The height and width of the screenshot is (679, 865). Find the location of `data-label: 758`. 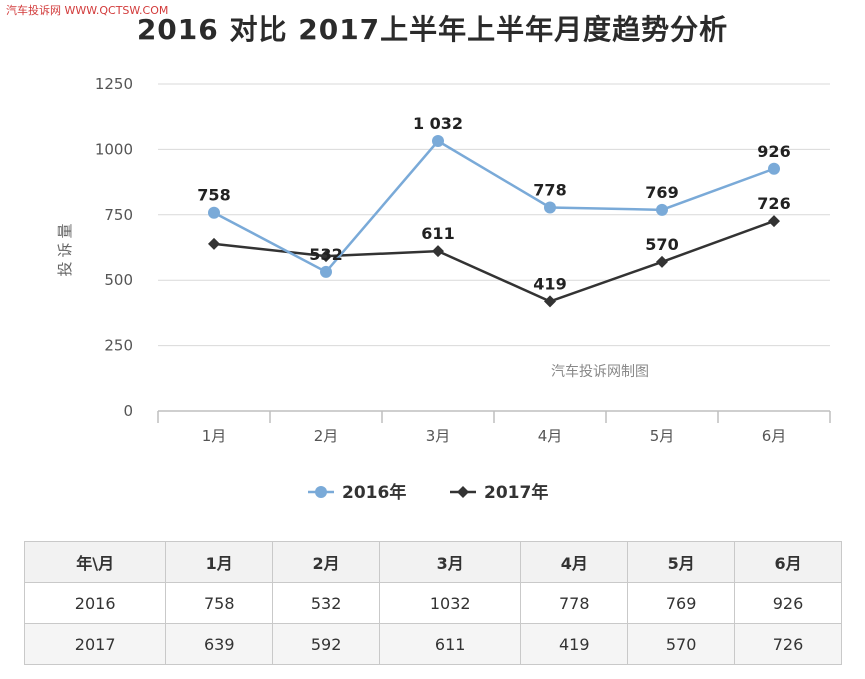

data-label: 758 is located at coordinates (213, 195).